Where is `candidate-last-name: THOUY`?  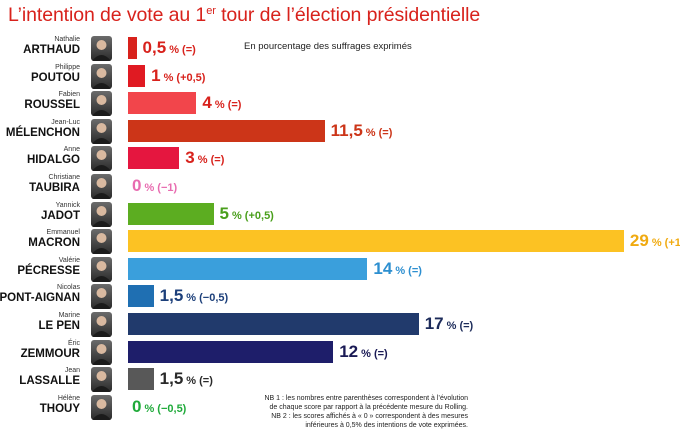
candidate-last-name: THOUY is located at coordinates (59, 408).